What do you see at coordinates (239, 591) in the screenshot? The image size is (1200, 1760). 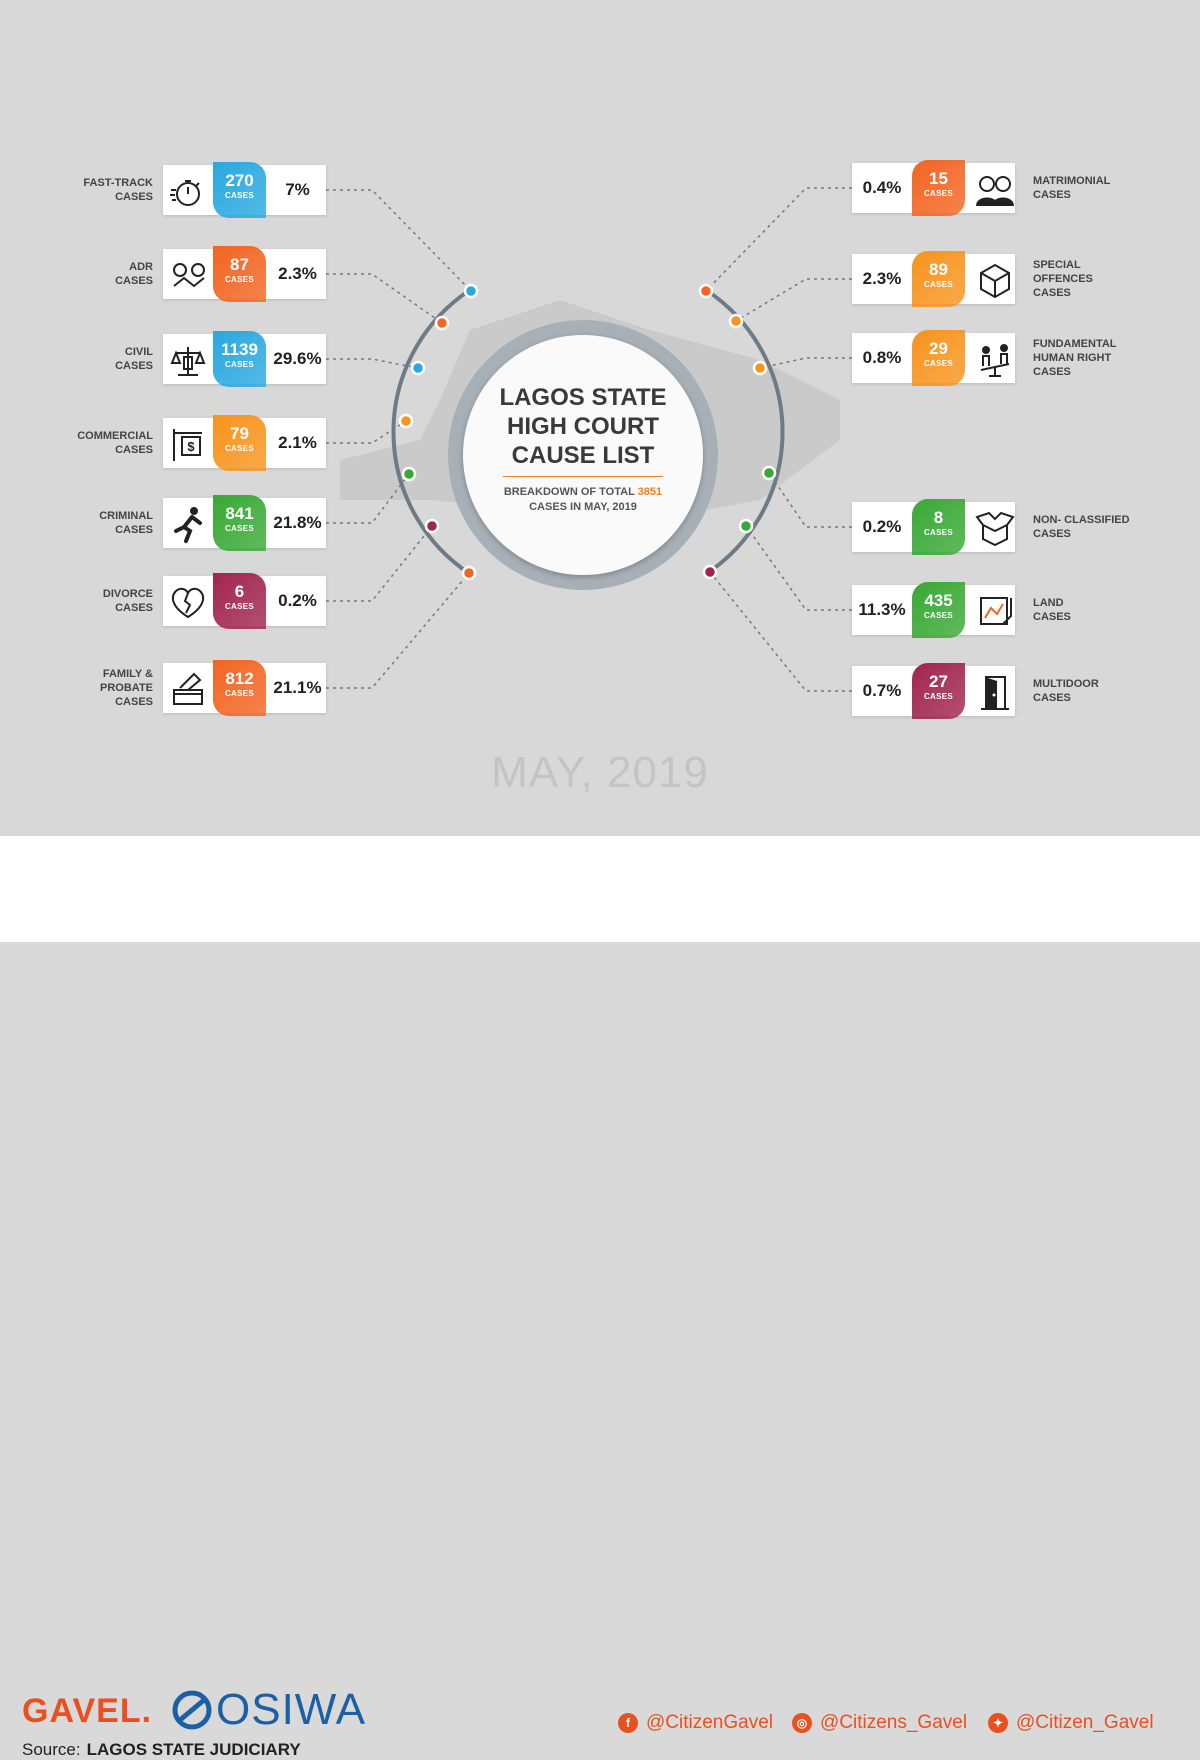 I see `case-count: 6` at bounding box center [239, 591].